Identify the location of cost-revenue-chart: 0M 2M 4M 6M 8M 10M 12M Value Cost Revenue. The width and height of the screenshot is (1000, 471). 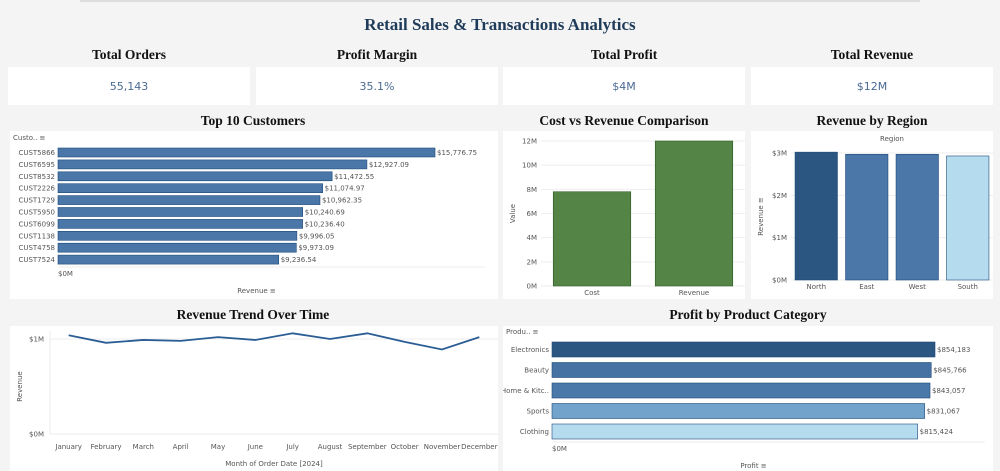
(624, 215).